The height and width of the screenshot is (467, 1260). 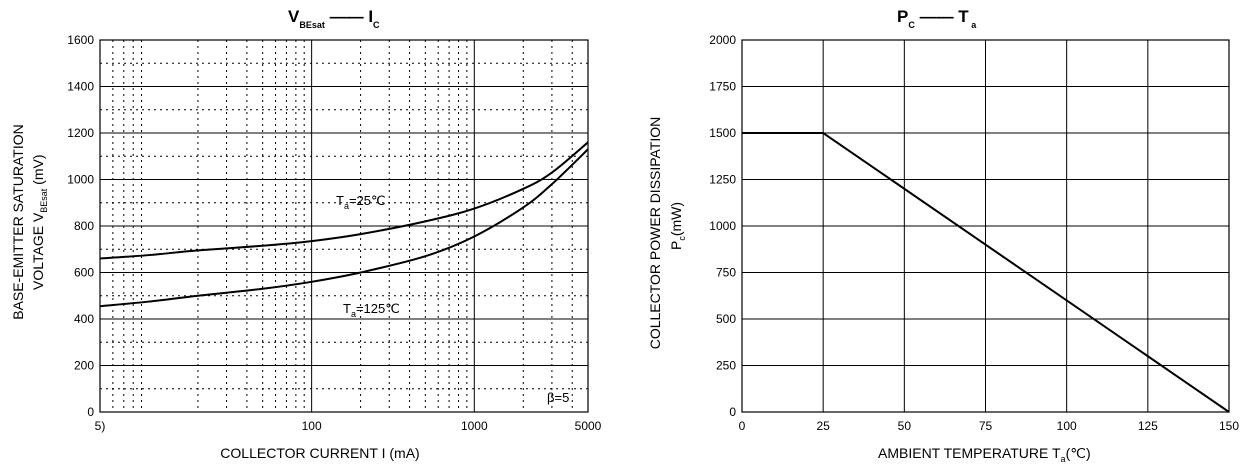 I want to click on series-line-ta25, so click(x=344, y=200).